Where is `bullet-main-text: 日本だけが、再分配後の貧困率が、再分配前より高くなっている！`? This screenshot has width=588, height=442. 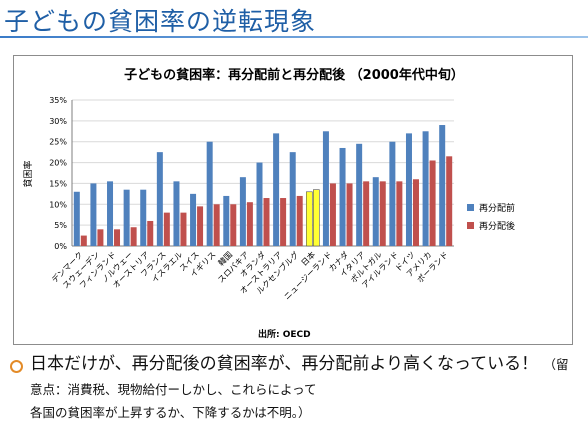 bullet-main-text: 日本だけが、再分配後の貧困率が、再分配前より高くなっている！ is located at coordinates (284, 364).